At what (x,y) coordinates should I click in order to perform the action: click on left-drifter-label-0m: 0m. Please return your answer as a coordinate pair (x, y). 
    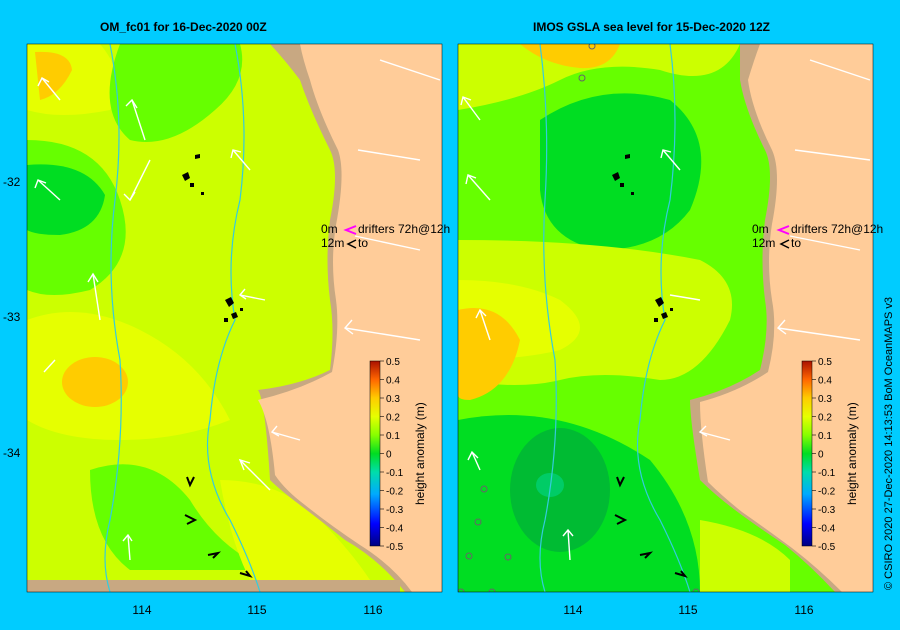
    Looking at the image, I should click on (329, 229).